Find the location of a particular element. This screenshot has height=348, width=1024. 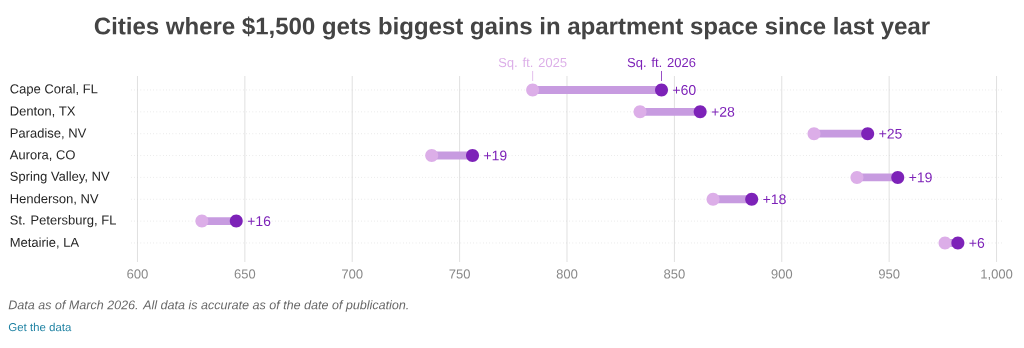

x-tick-label: 800 is located at coordinates (567, 274).